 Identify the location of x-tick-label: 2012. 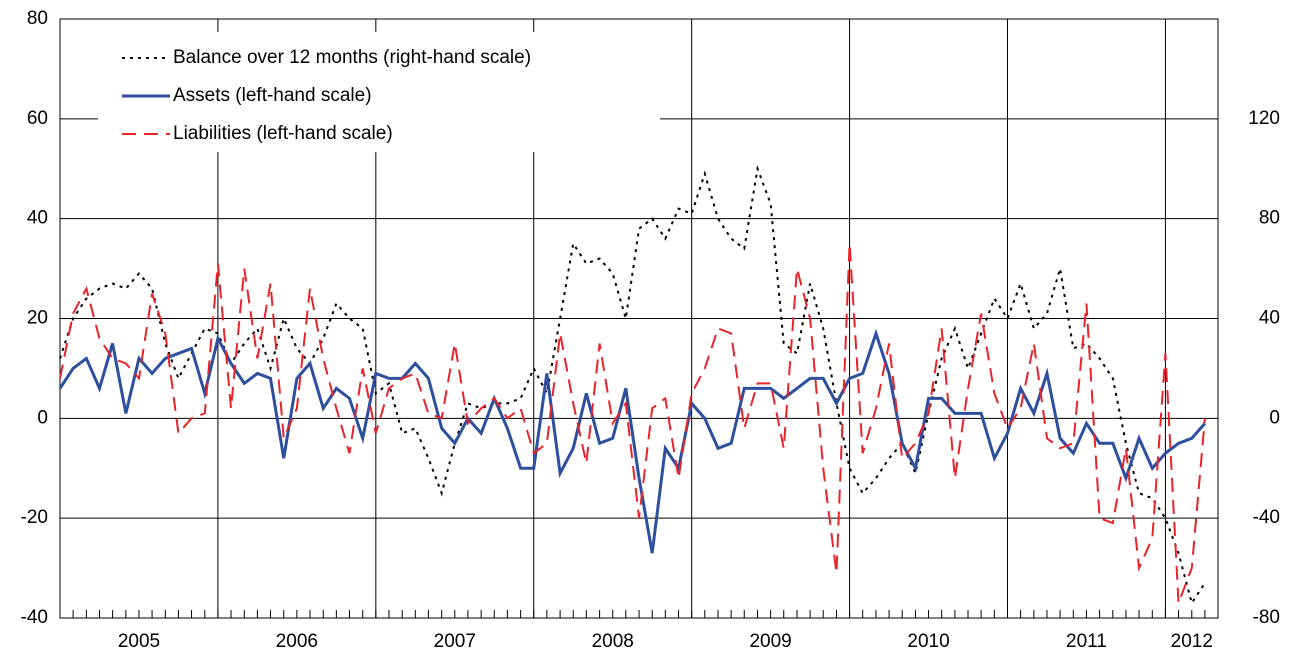
(1192, 641).